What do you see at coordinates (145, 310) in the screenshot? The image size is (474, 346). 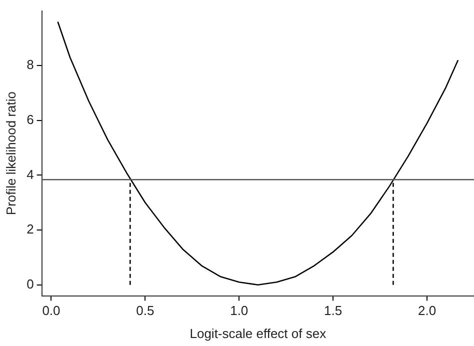 I see `x-tick-label: 0.5` at bounding box center [145, 310].